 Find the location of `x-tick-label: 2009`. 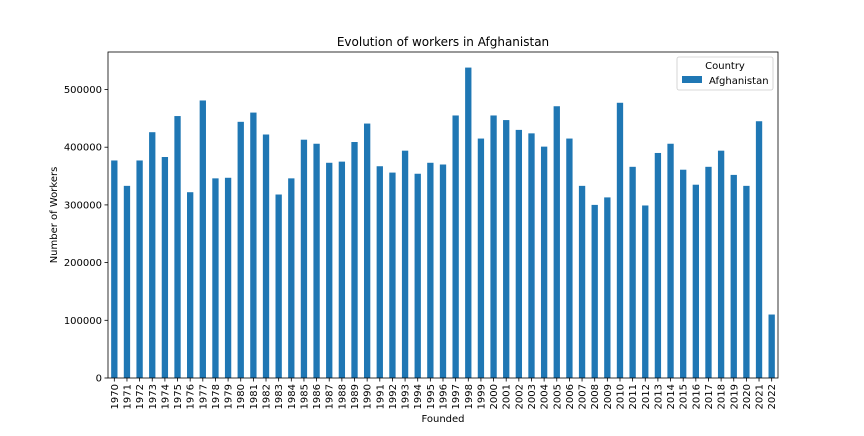

x-tick-label: 2009 is located at coordinates (608, 396).